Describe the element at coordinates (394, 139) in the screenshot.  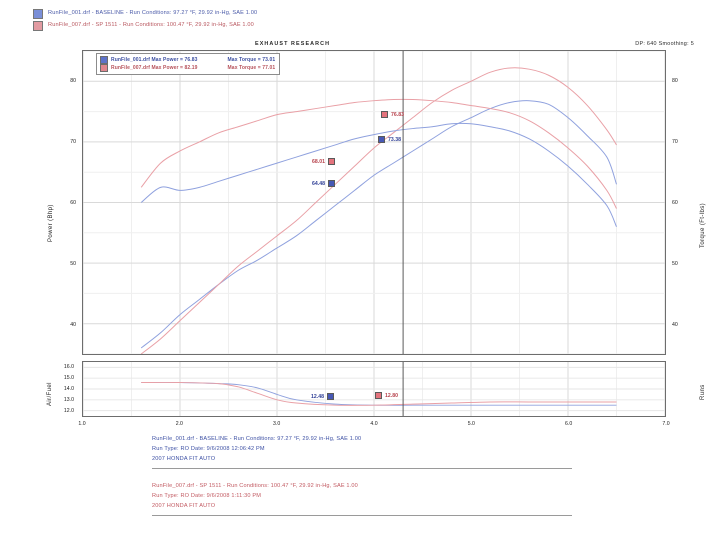
I see `callout-value-power-blue: 73.38` at that location.